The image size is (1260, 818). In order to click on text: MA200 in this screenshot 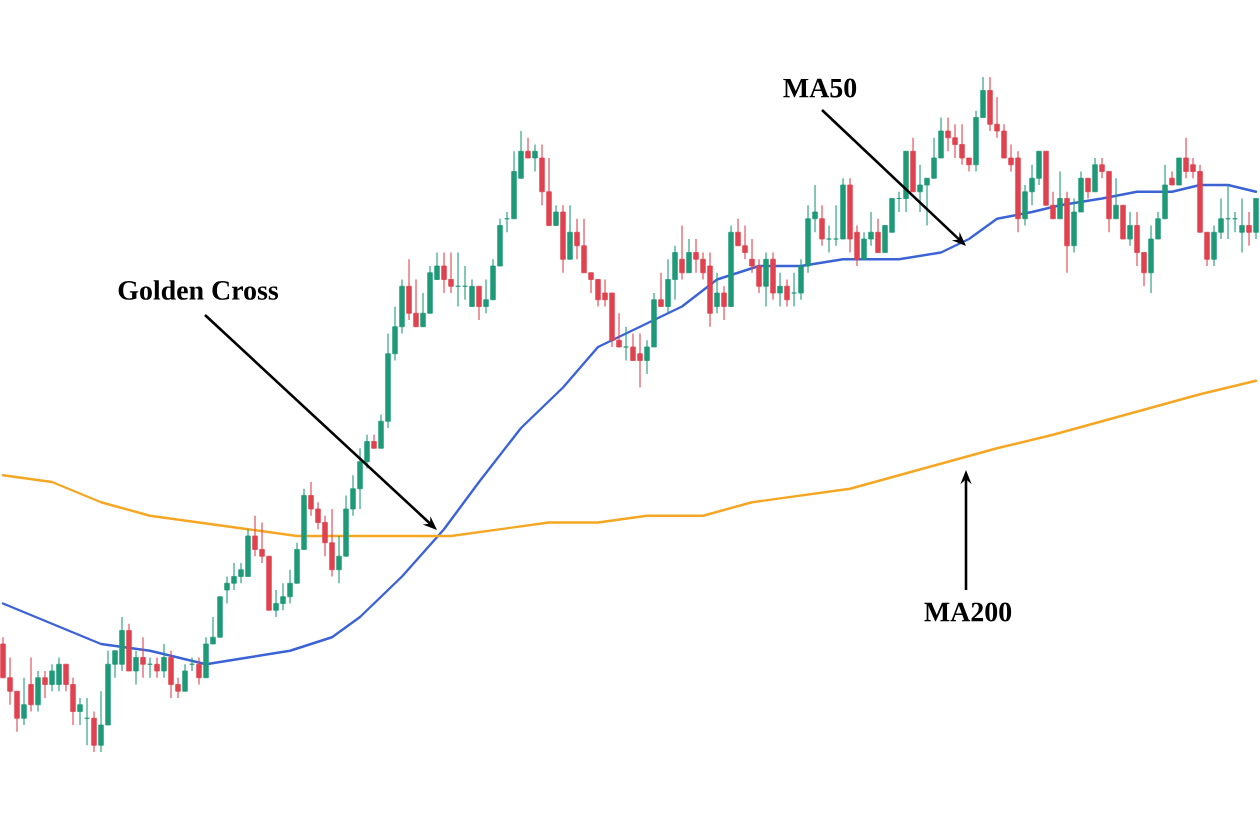, I will do `click(968, 612)`.